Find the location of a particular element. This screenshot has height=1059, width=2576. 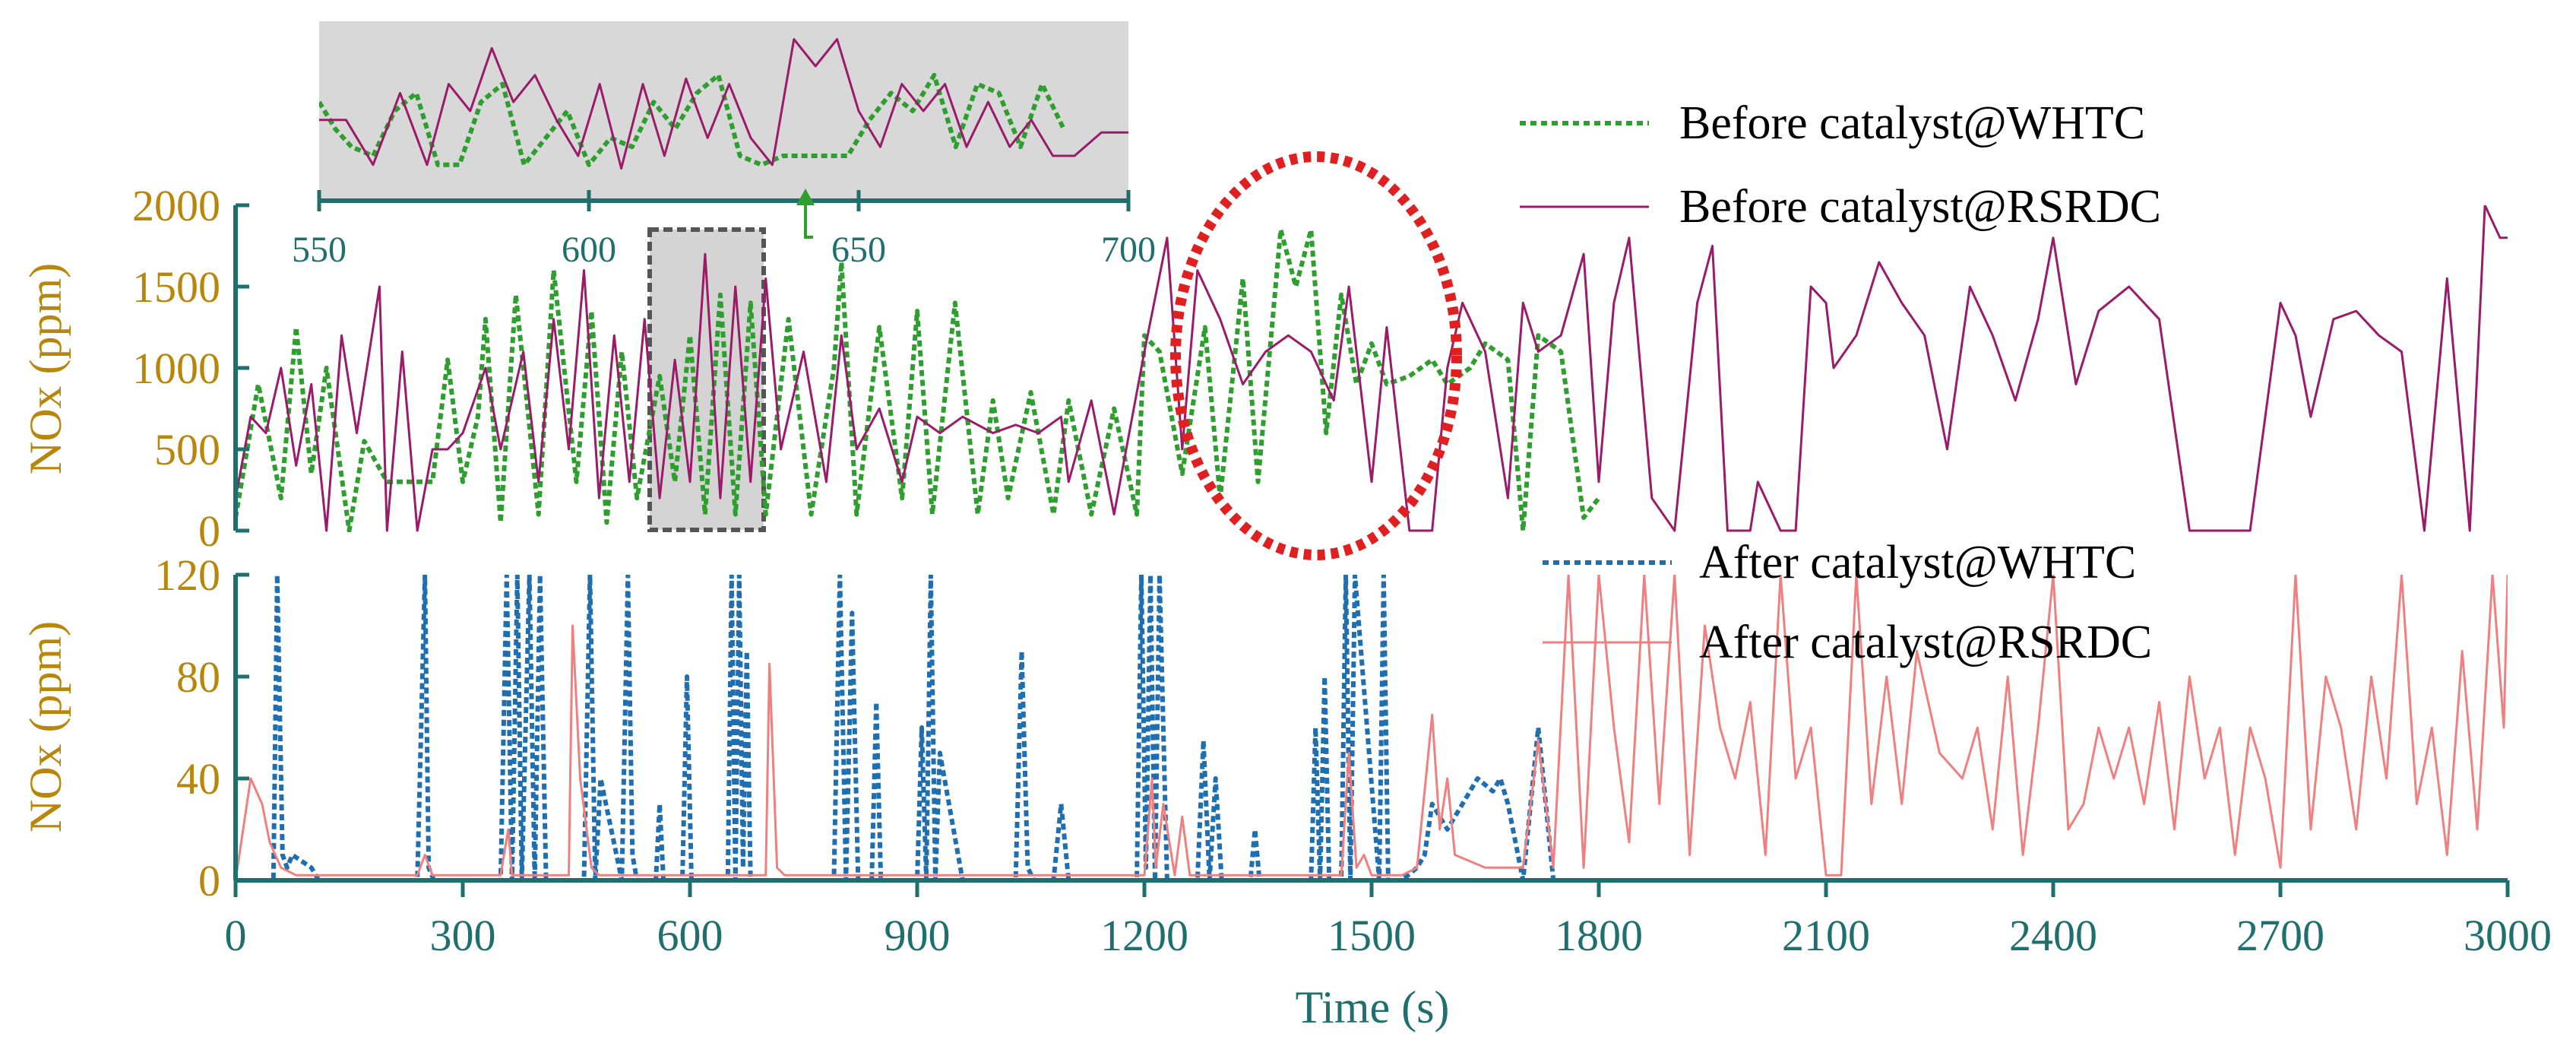

top-y-tick-label: 0 is located at coordinates (209, 531).